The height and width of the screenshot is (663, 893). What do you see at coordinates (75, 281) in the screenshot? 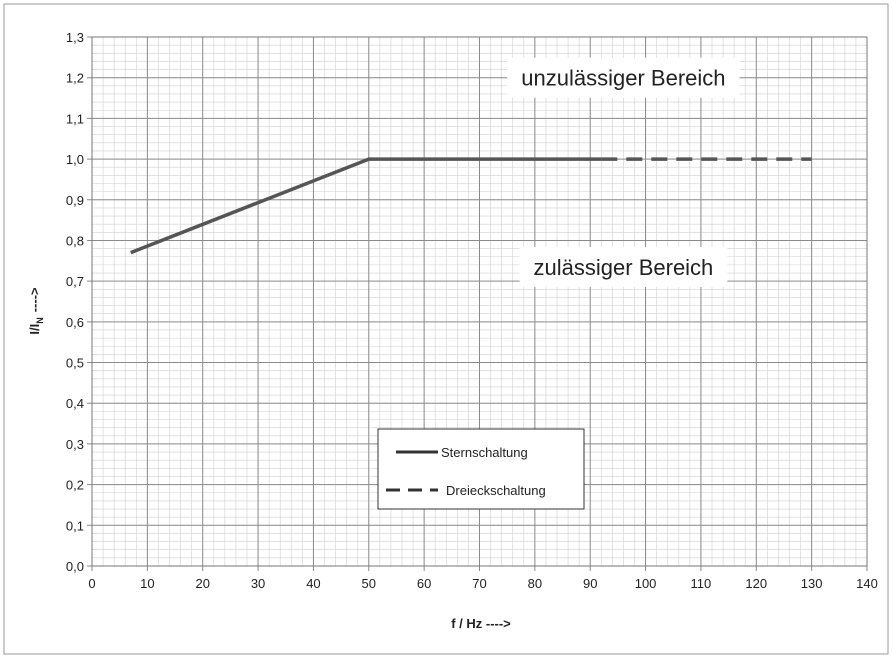
I see `y-tick-label: 0,7` at bounding box center [75, 281].